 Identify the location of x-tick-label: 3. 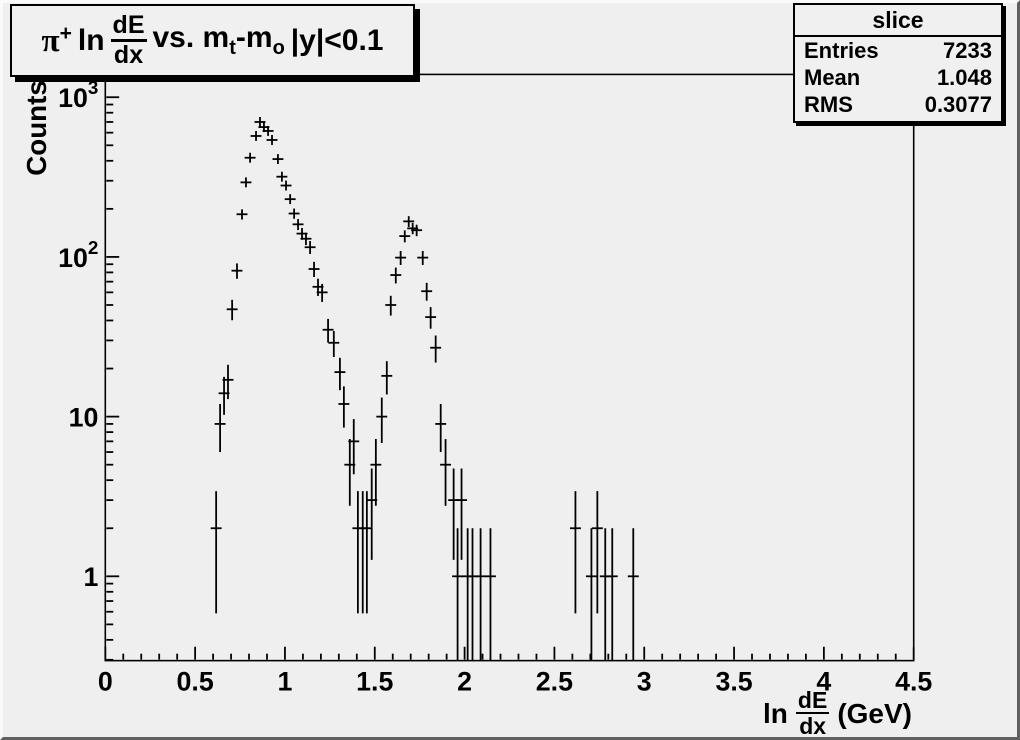
(644, 681).